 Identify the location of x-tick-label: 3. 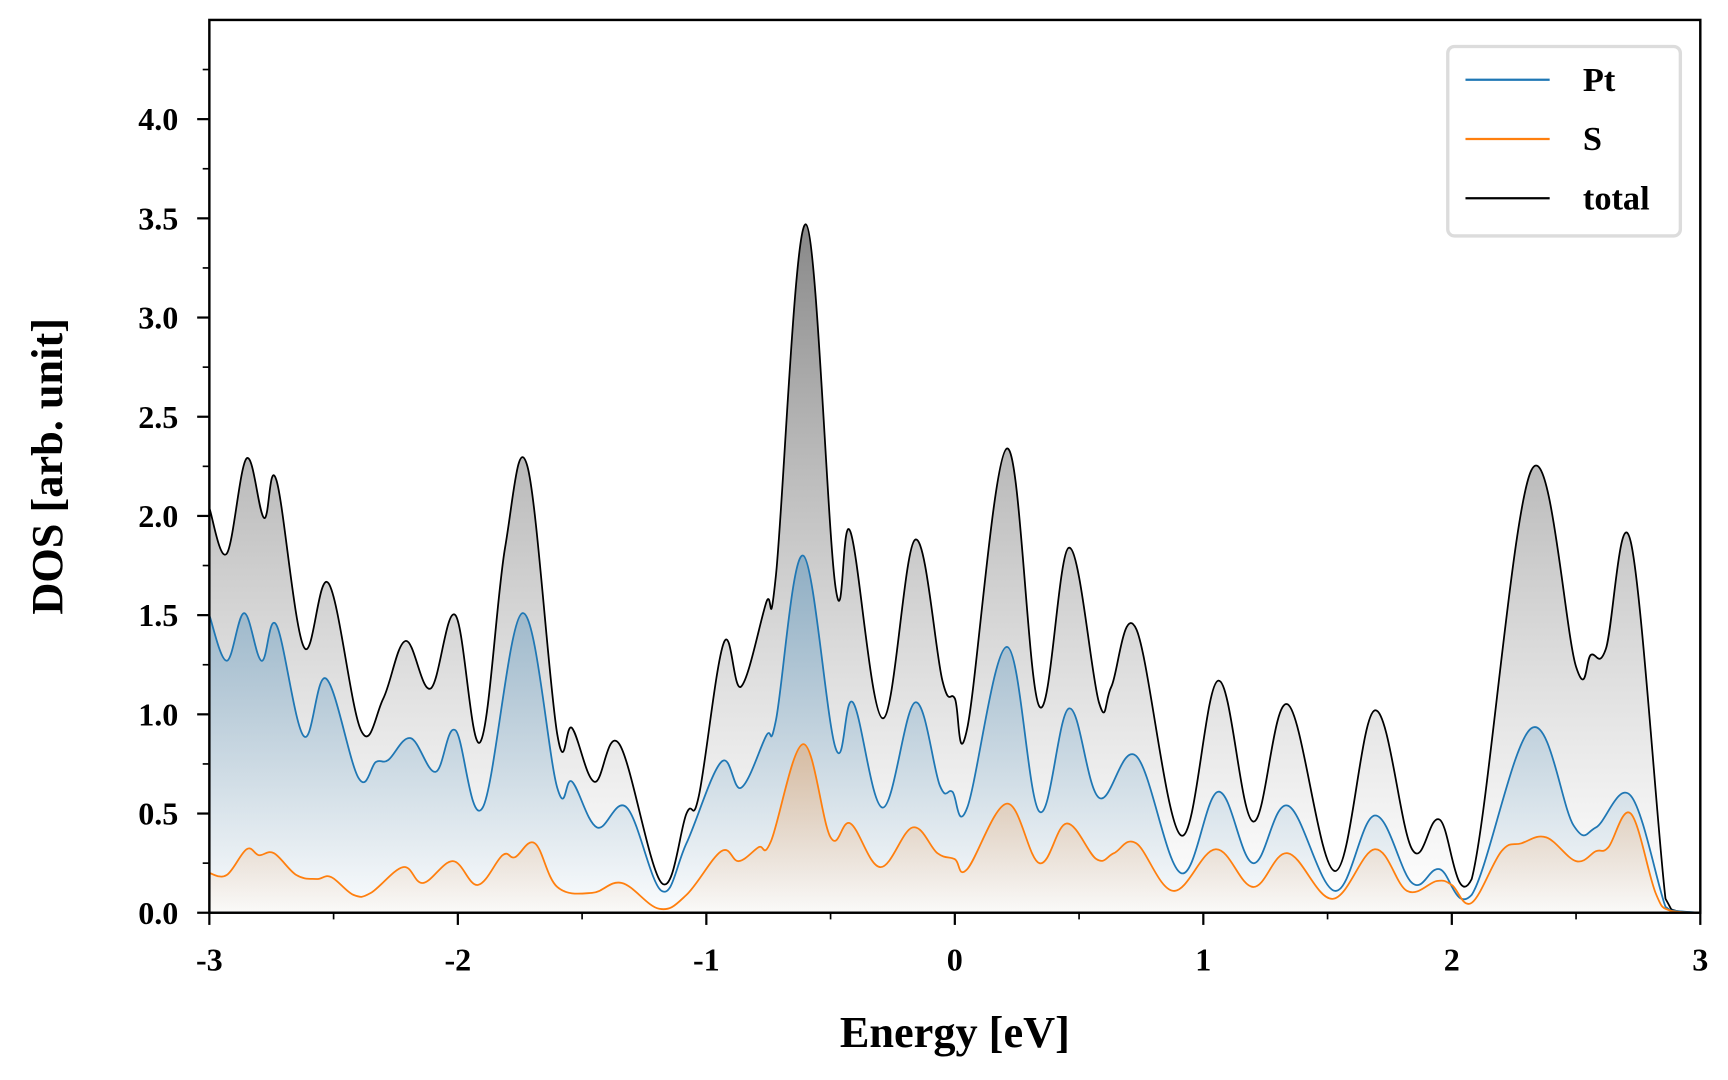
(1700, 959).